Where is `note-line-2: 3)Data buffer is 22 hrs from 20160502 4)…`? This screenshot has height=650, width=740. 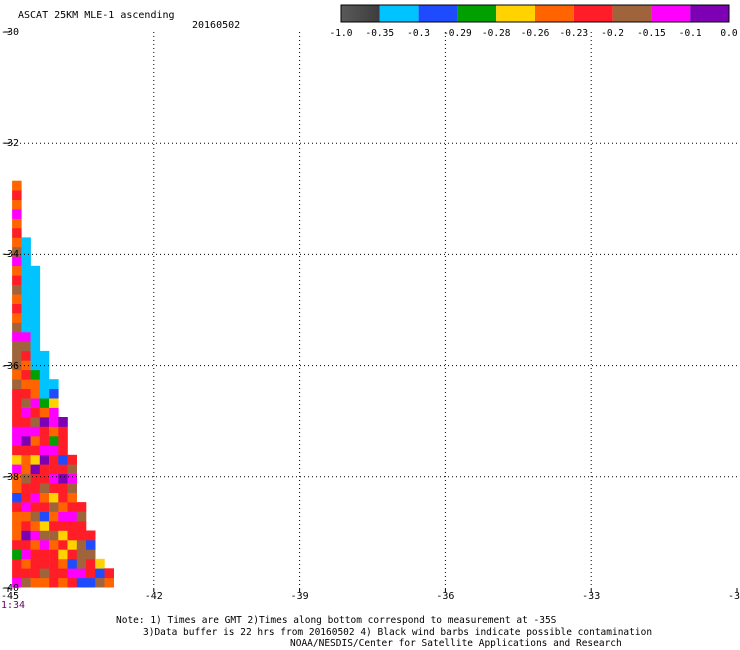 note-line-2: 3)Data buffer is 22 hrs from 20160502 4)… is located at coordinates (398, 632).